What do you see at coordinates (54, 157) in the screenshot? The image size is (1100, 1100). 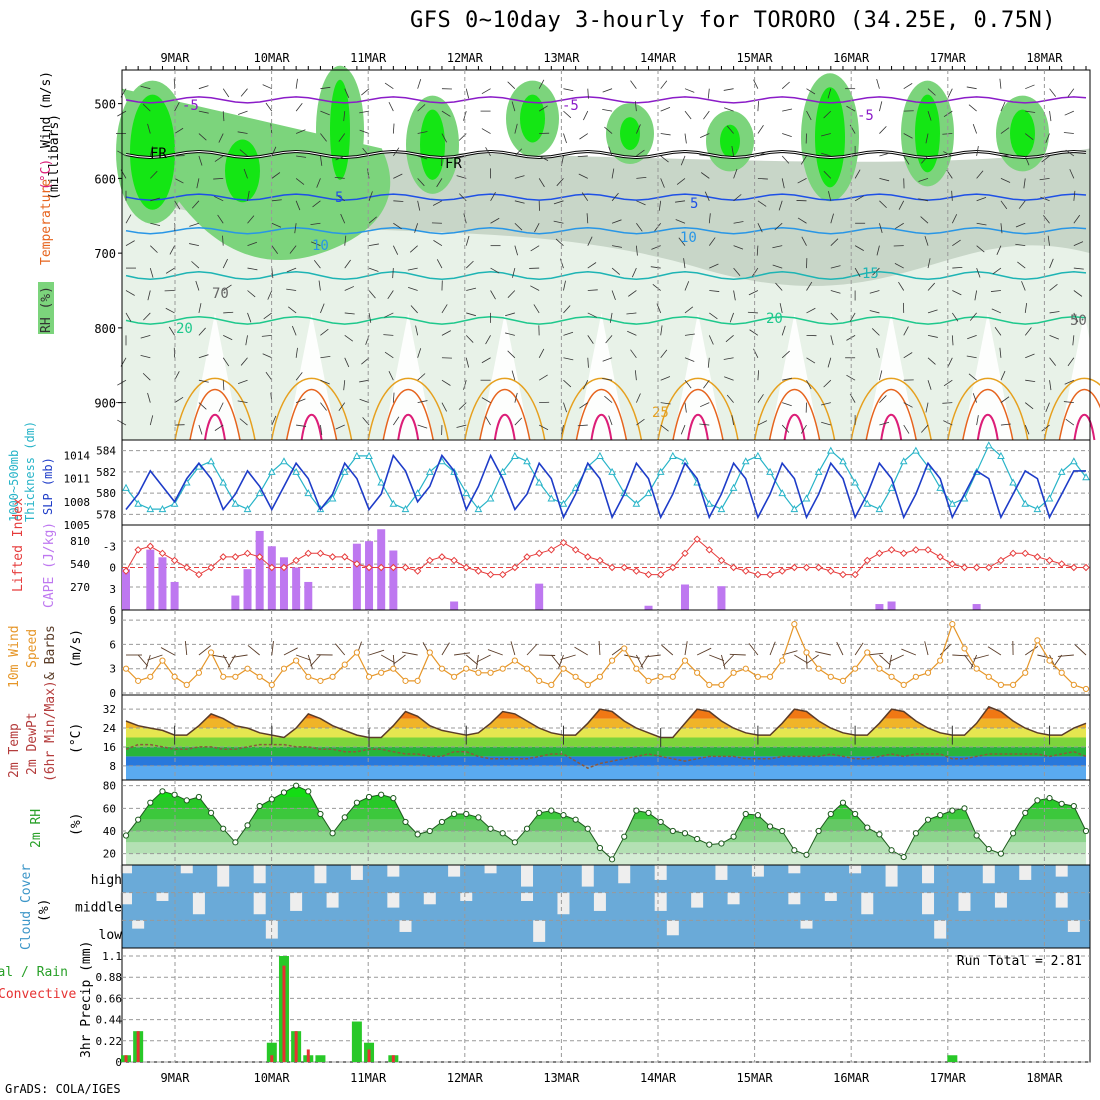 I see `upper-yaxis-label: (millibars)` at bounding box center [54, 157].